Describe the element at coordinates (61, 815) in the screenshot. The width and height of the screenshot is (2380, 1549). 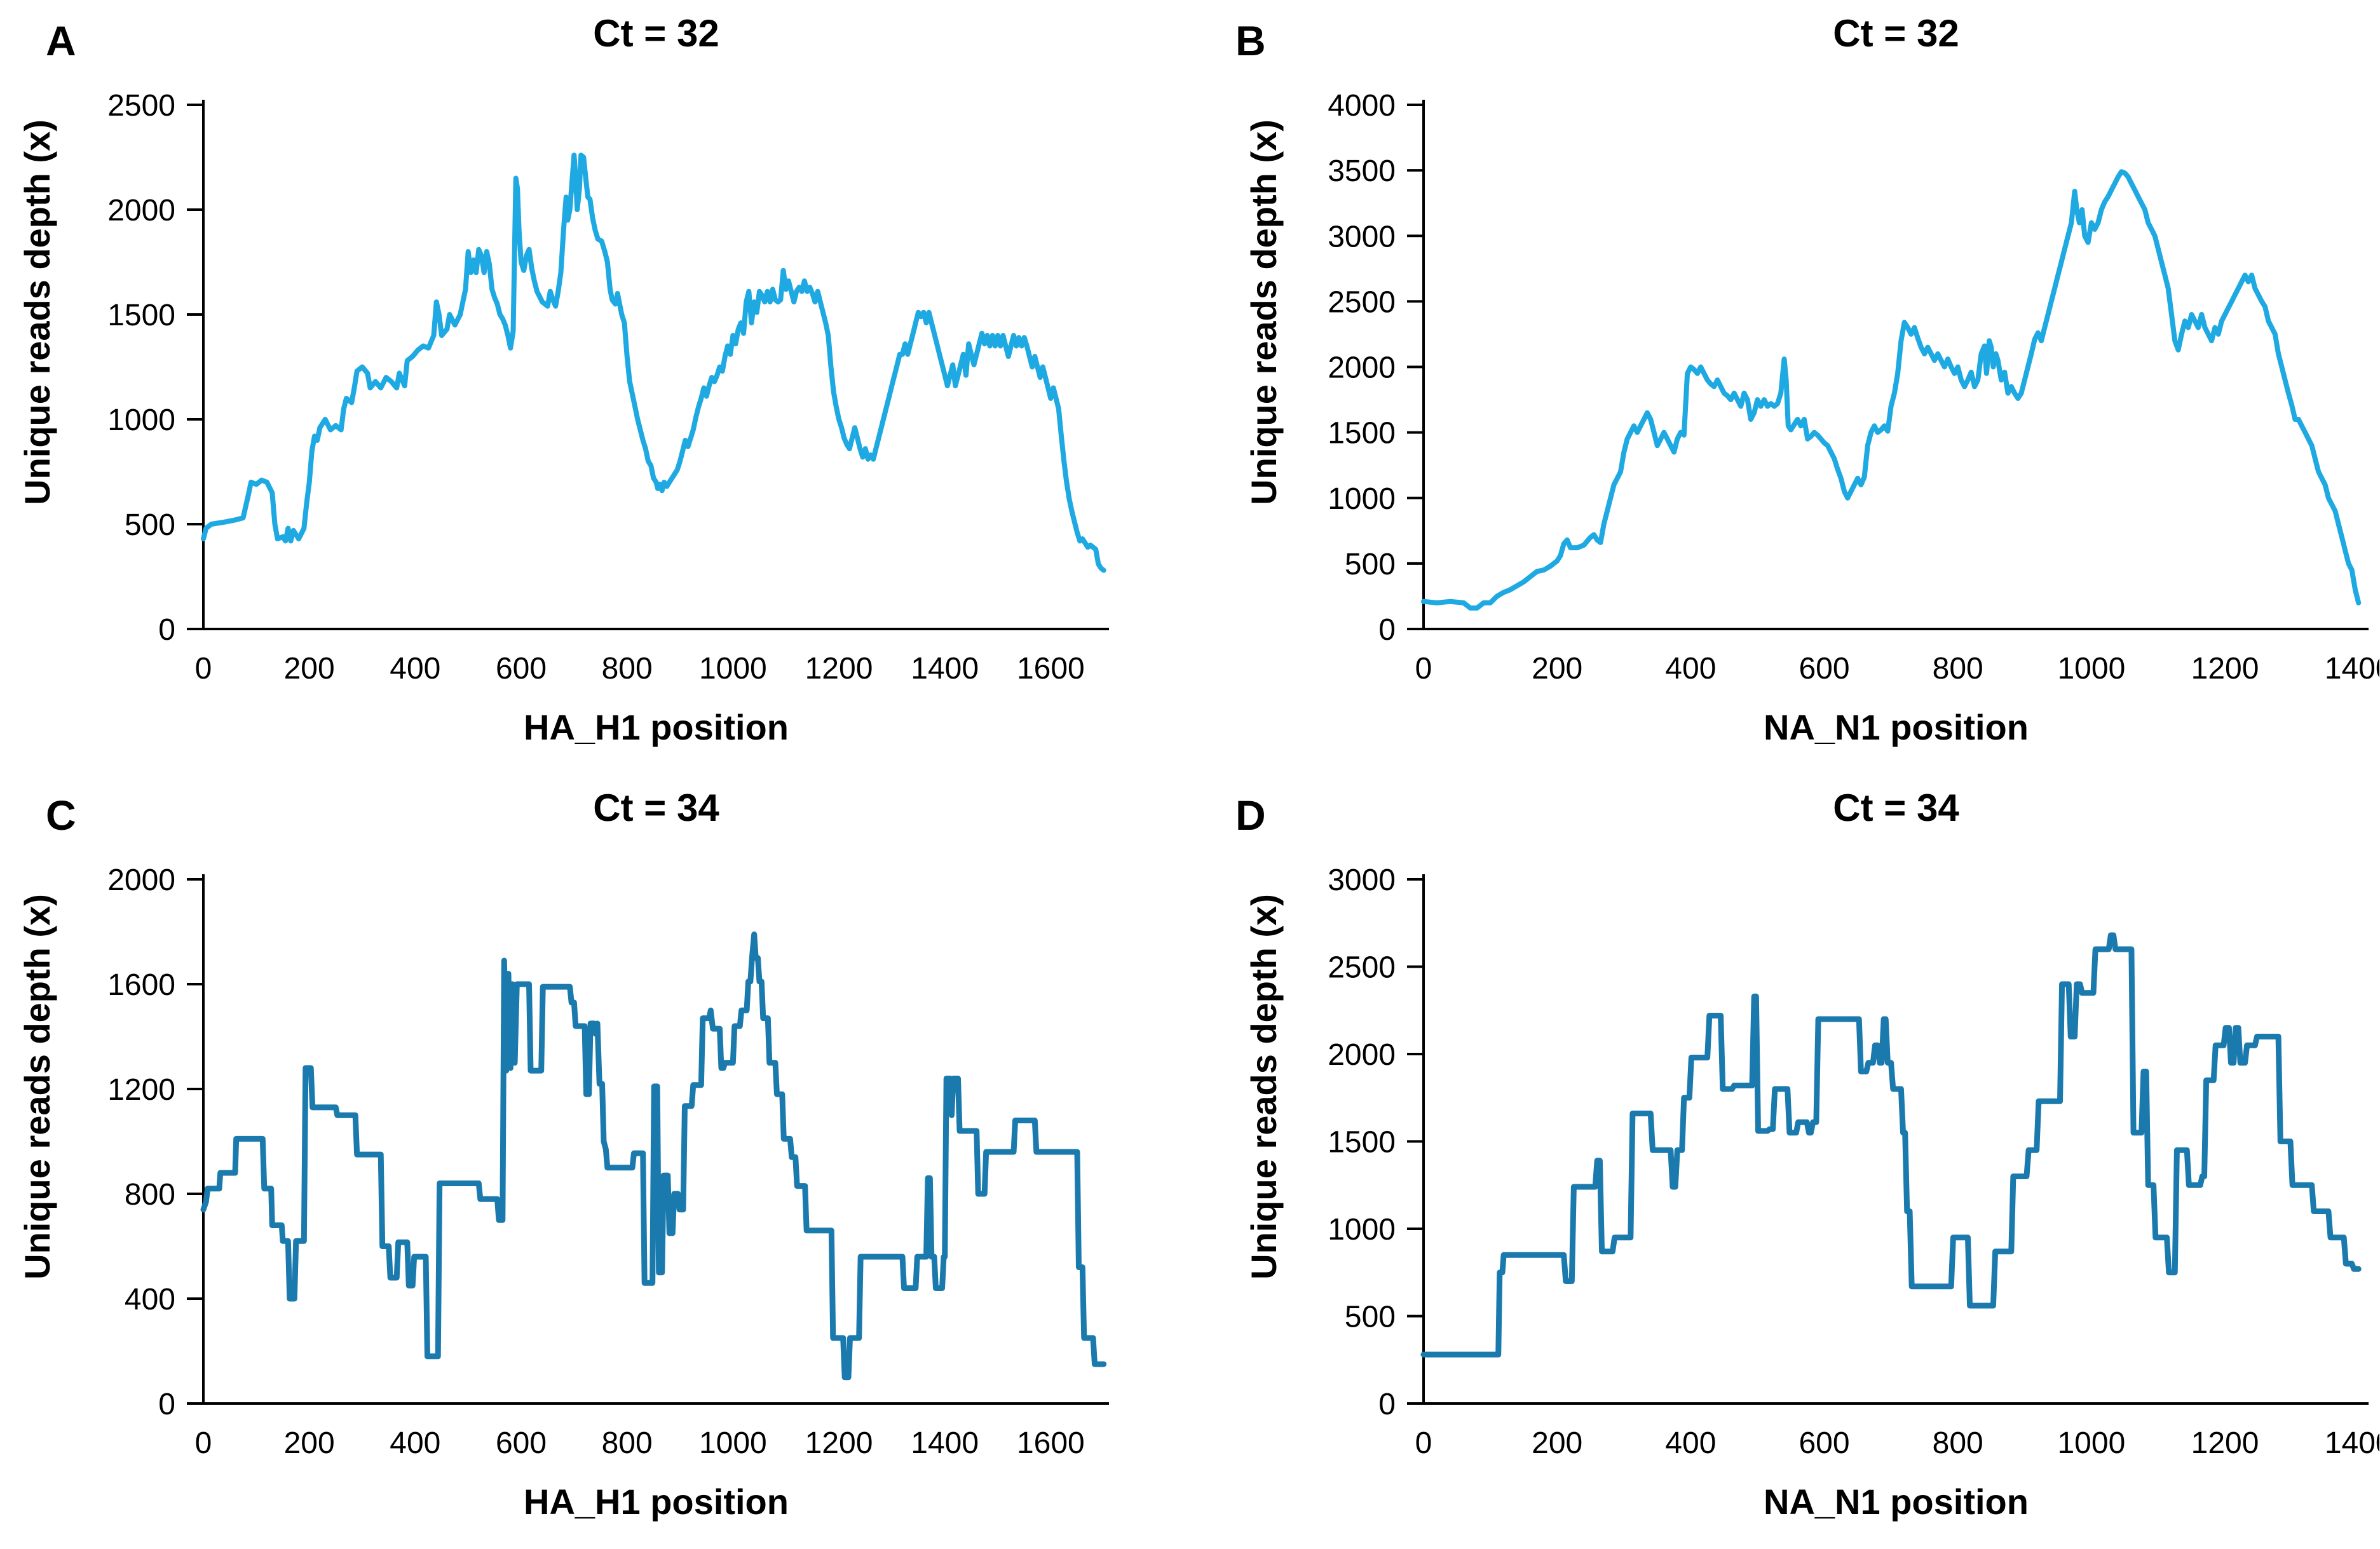
I see `panel-letter-c: C` at that location.